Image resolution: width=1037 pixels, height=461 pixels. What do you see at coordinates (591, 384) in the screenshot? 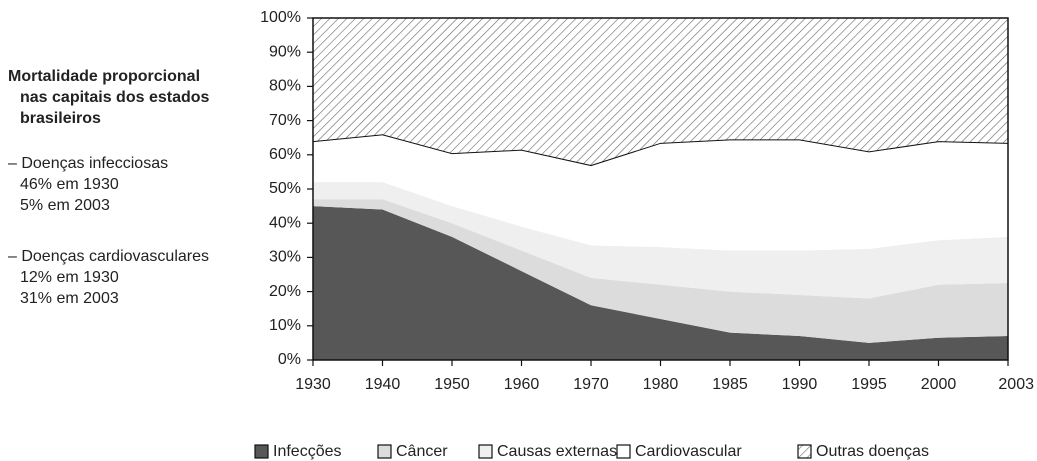
I see `x-tick-label: 1970` at bounding box center [591, 384].